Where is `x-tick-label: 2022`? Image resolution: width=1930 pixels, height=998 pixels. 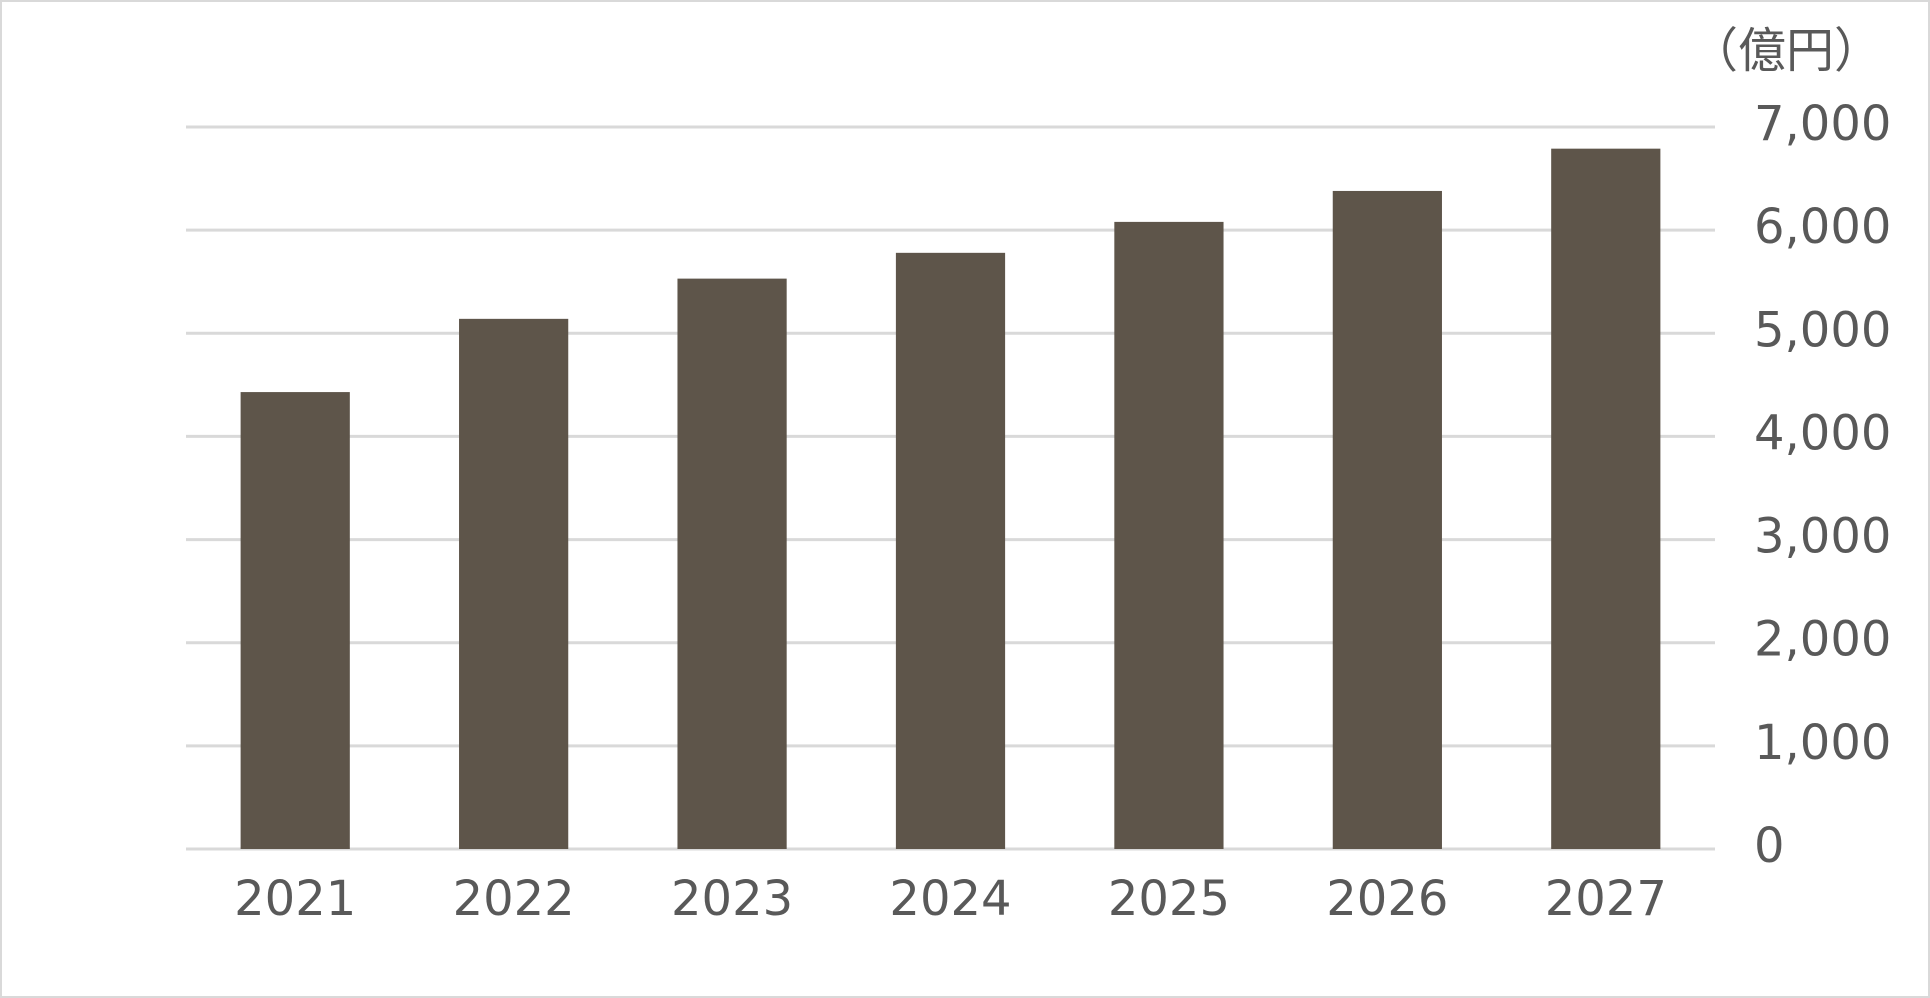
x-tick-label: 2022 is located at coordinates (514, 899).